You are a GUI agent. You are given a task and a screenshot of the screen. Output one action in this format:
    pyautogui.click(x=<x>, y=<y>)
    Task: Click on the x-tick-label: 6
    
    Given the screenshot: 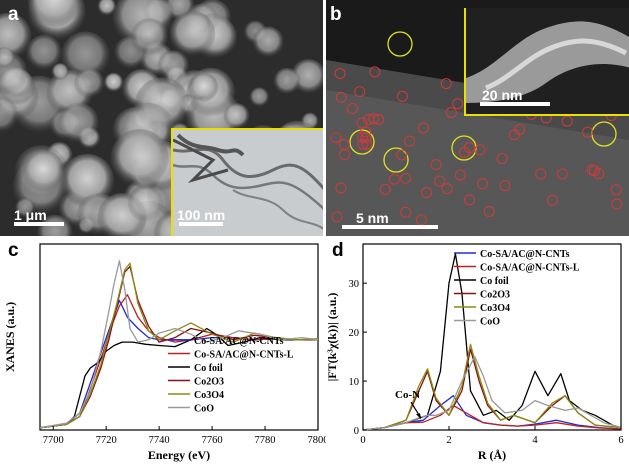 What is the action you would take?
    pyautogui.click(x=620, y=440)
    